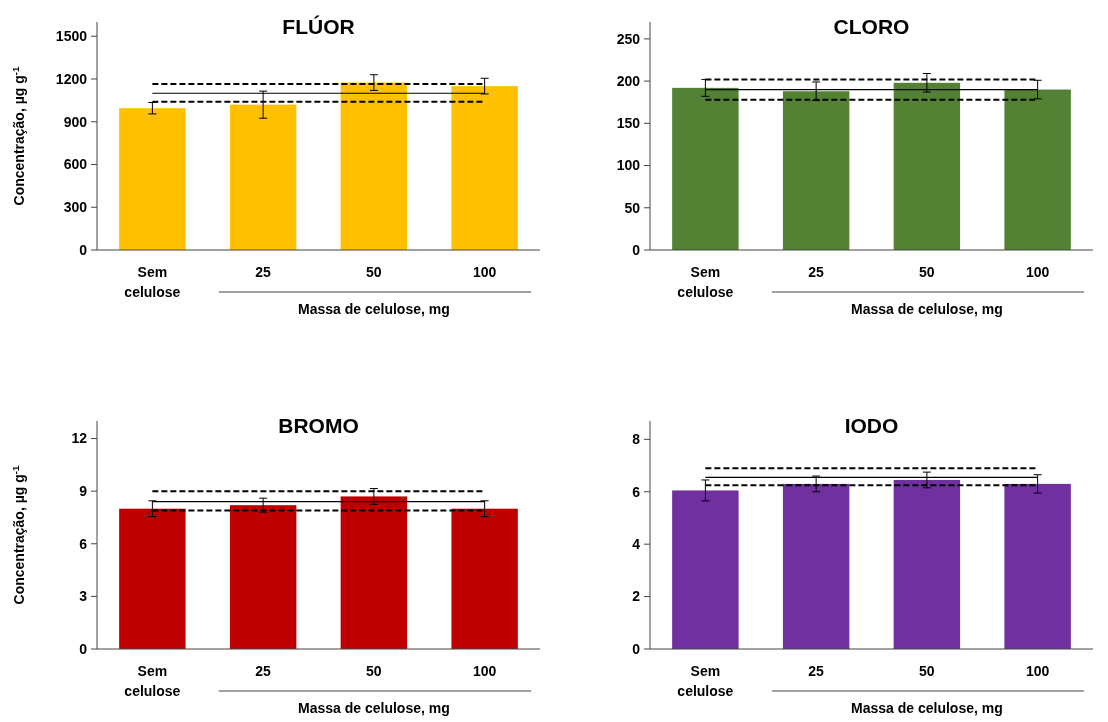  I want to click on chart-title: FLÚOR, so click(318, 26).